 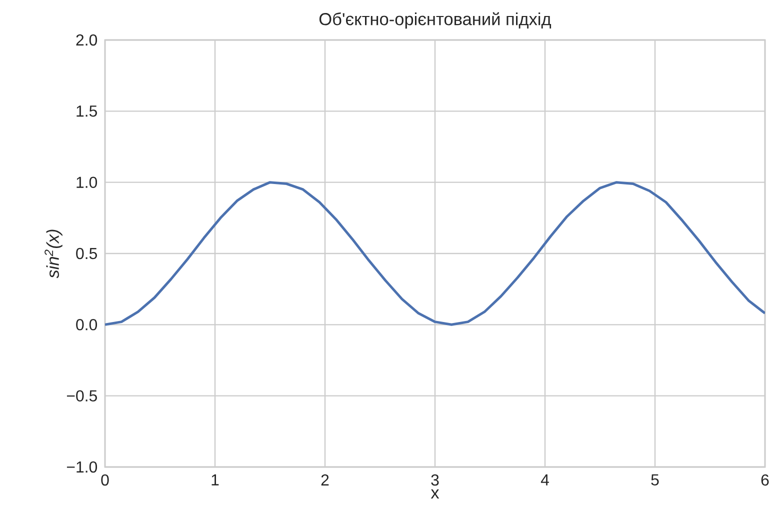 I want to click on x-axis-title: x, so click(x=435, y=494).